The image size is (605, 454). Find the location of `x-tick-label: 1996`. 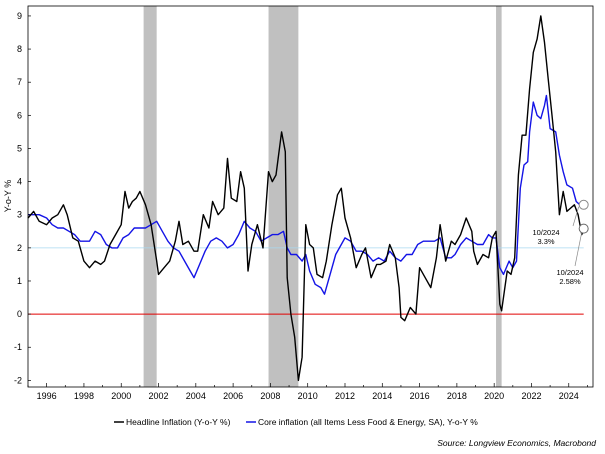

x-tick-label: 1996 is located at coordinates (47, 396).